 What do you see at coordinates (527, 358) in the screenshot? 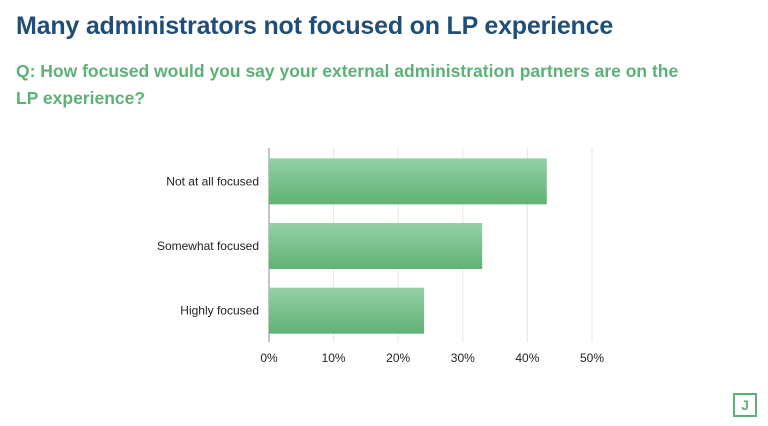
I see `x-tick-label: 40%` at bounding box center [527, 358].